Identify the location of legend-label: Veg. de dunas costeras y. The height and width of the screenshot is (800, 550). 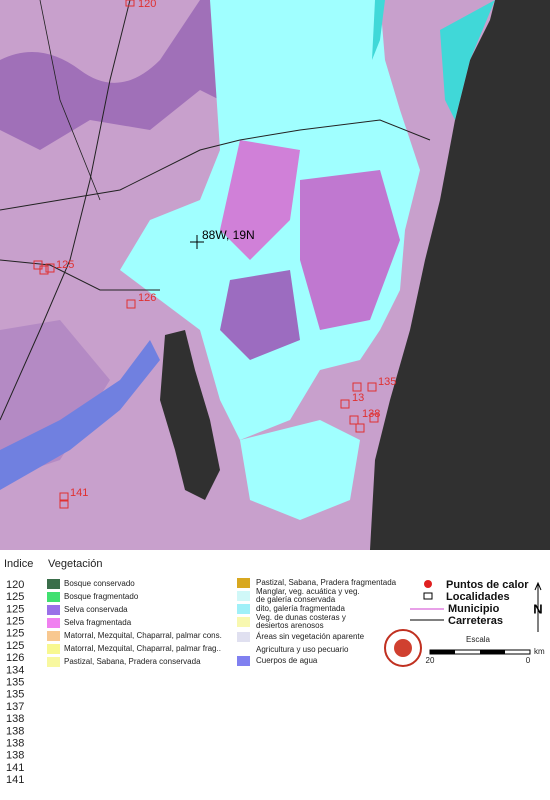
(301, 617).